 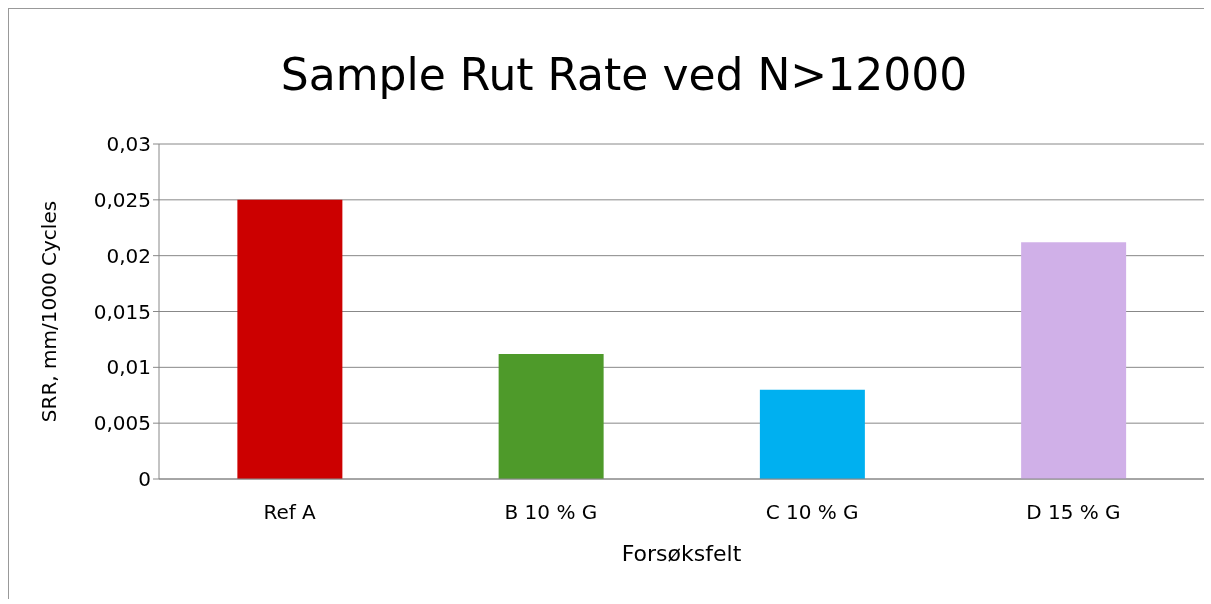 What do you see at coordinates (122, 423) in the screenshot?
I see `y-tick-label: 0,005` at bounding box center [122, 423].